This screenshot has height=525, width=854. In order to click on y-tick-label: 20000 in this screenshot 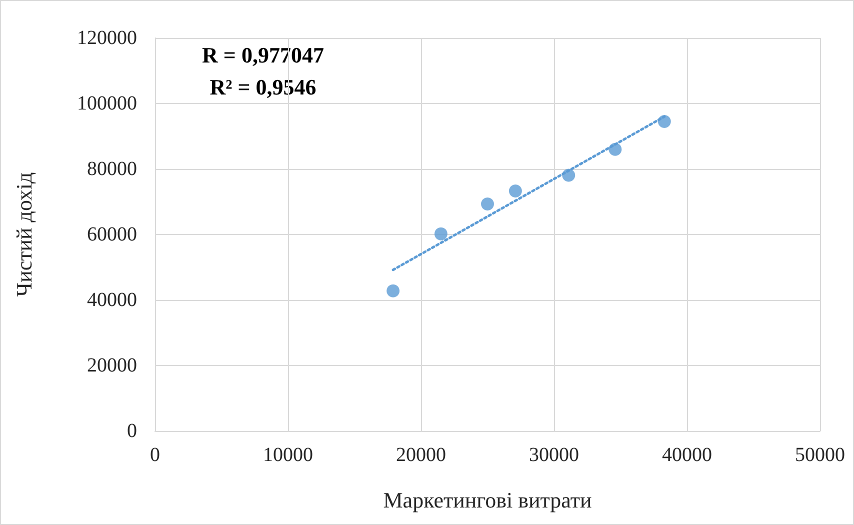, I will do `click(112, 365)`.